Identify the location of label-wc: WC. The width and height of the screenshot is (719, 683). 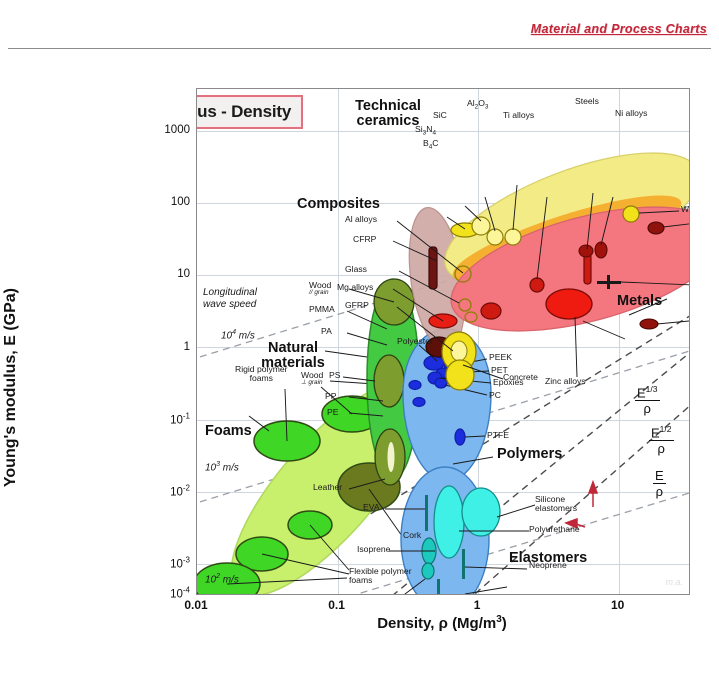
(685, 209).